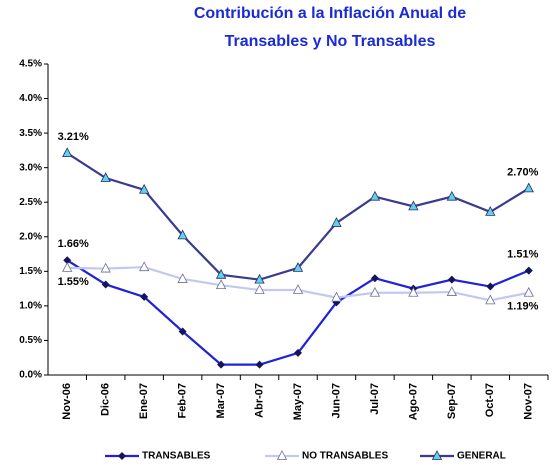 The width and height of the screenshot is (558, 467). I want to click on legend-label: NO TRANSABLES, so click(345, 456).